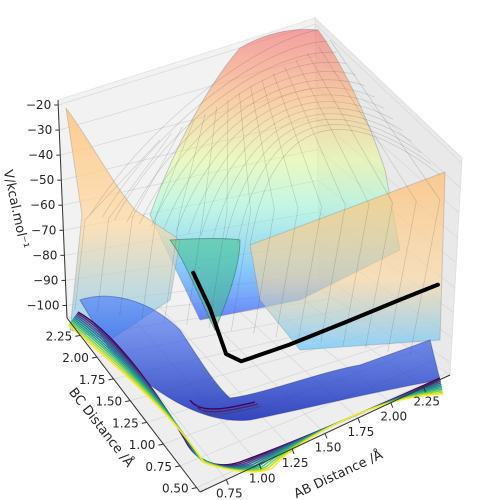  I want to click on bc-tick-label: 2.00, so click(75, 358).